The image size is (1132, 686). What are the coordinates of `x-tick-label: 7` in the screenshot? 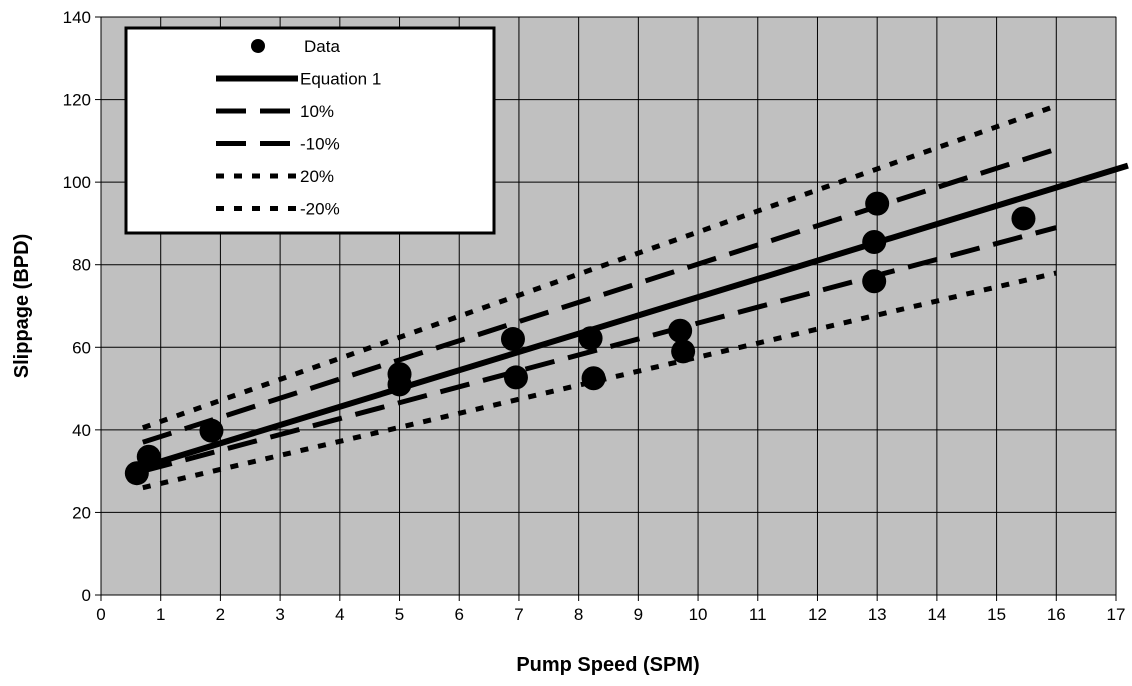 It's located at (518, 614).